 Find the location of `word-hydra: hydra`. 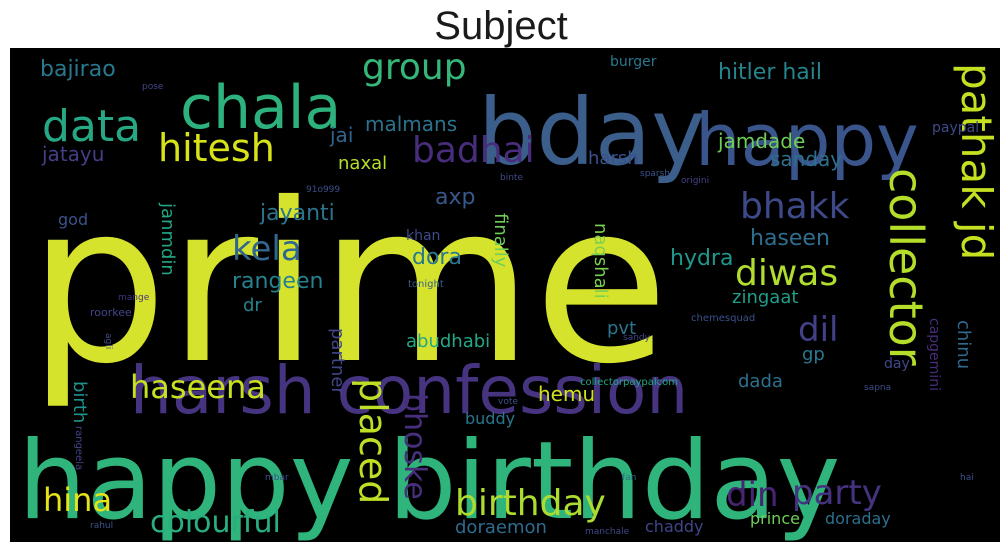

word-hydra: hydra is located at coordinates (701, 258).